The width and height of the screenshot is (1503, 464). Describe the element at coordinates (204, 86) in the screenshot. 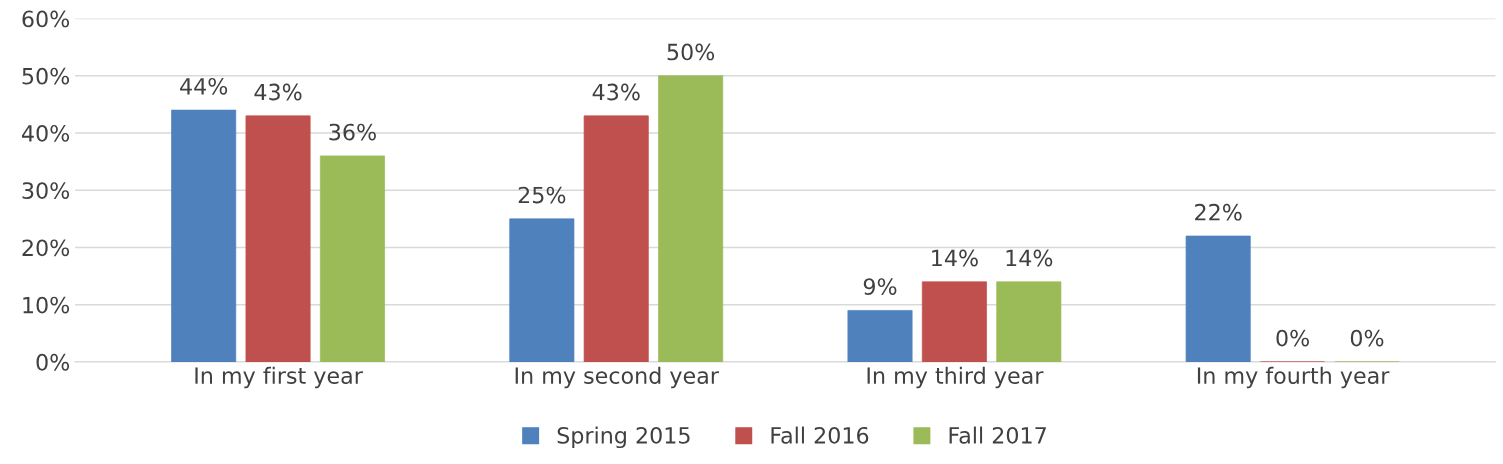

I see `data-label: 44%` at that location.